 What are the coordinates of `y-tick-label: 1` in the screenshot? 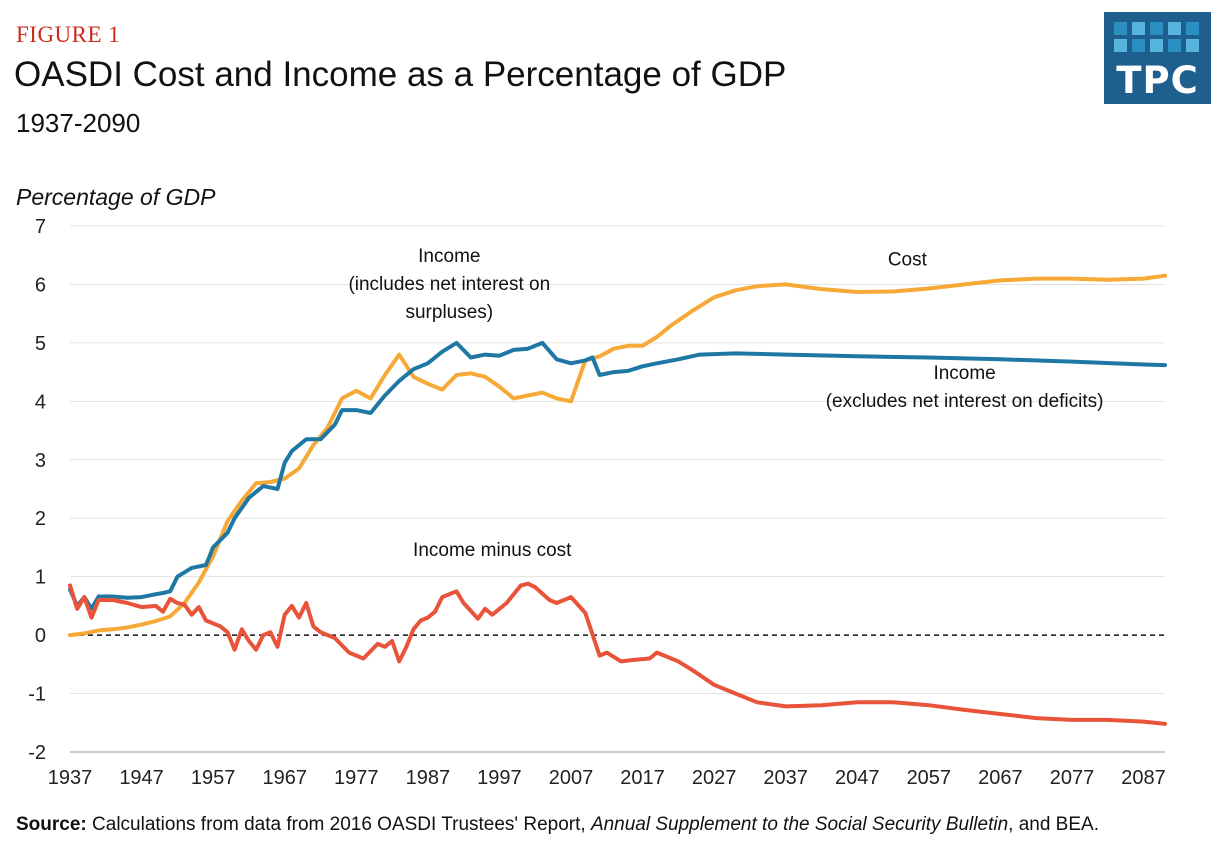 It's located at (40, 578).